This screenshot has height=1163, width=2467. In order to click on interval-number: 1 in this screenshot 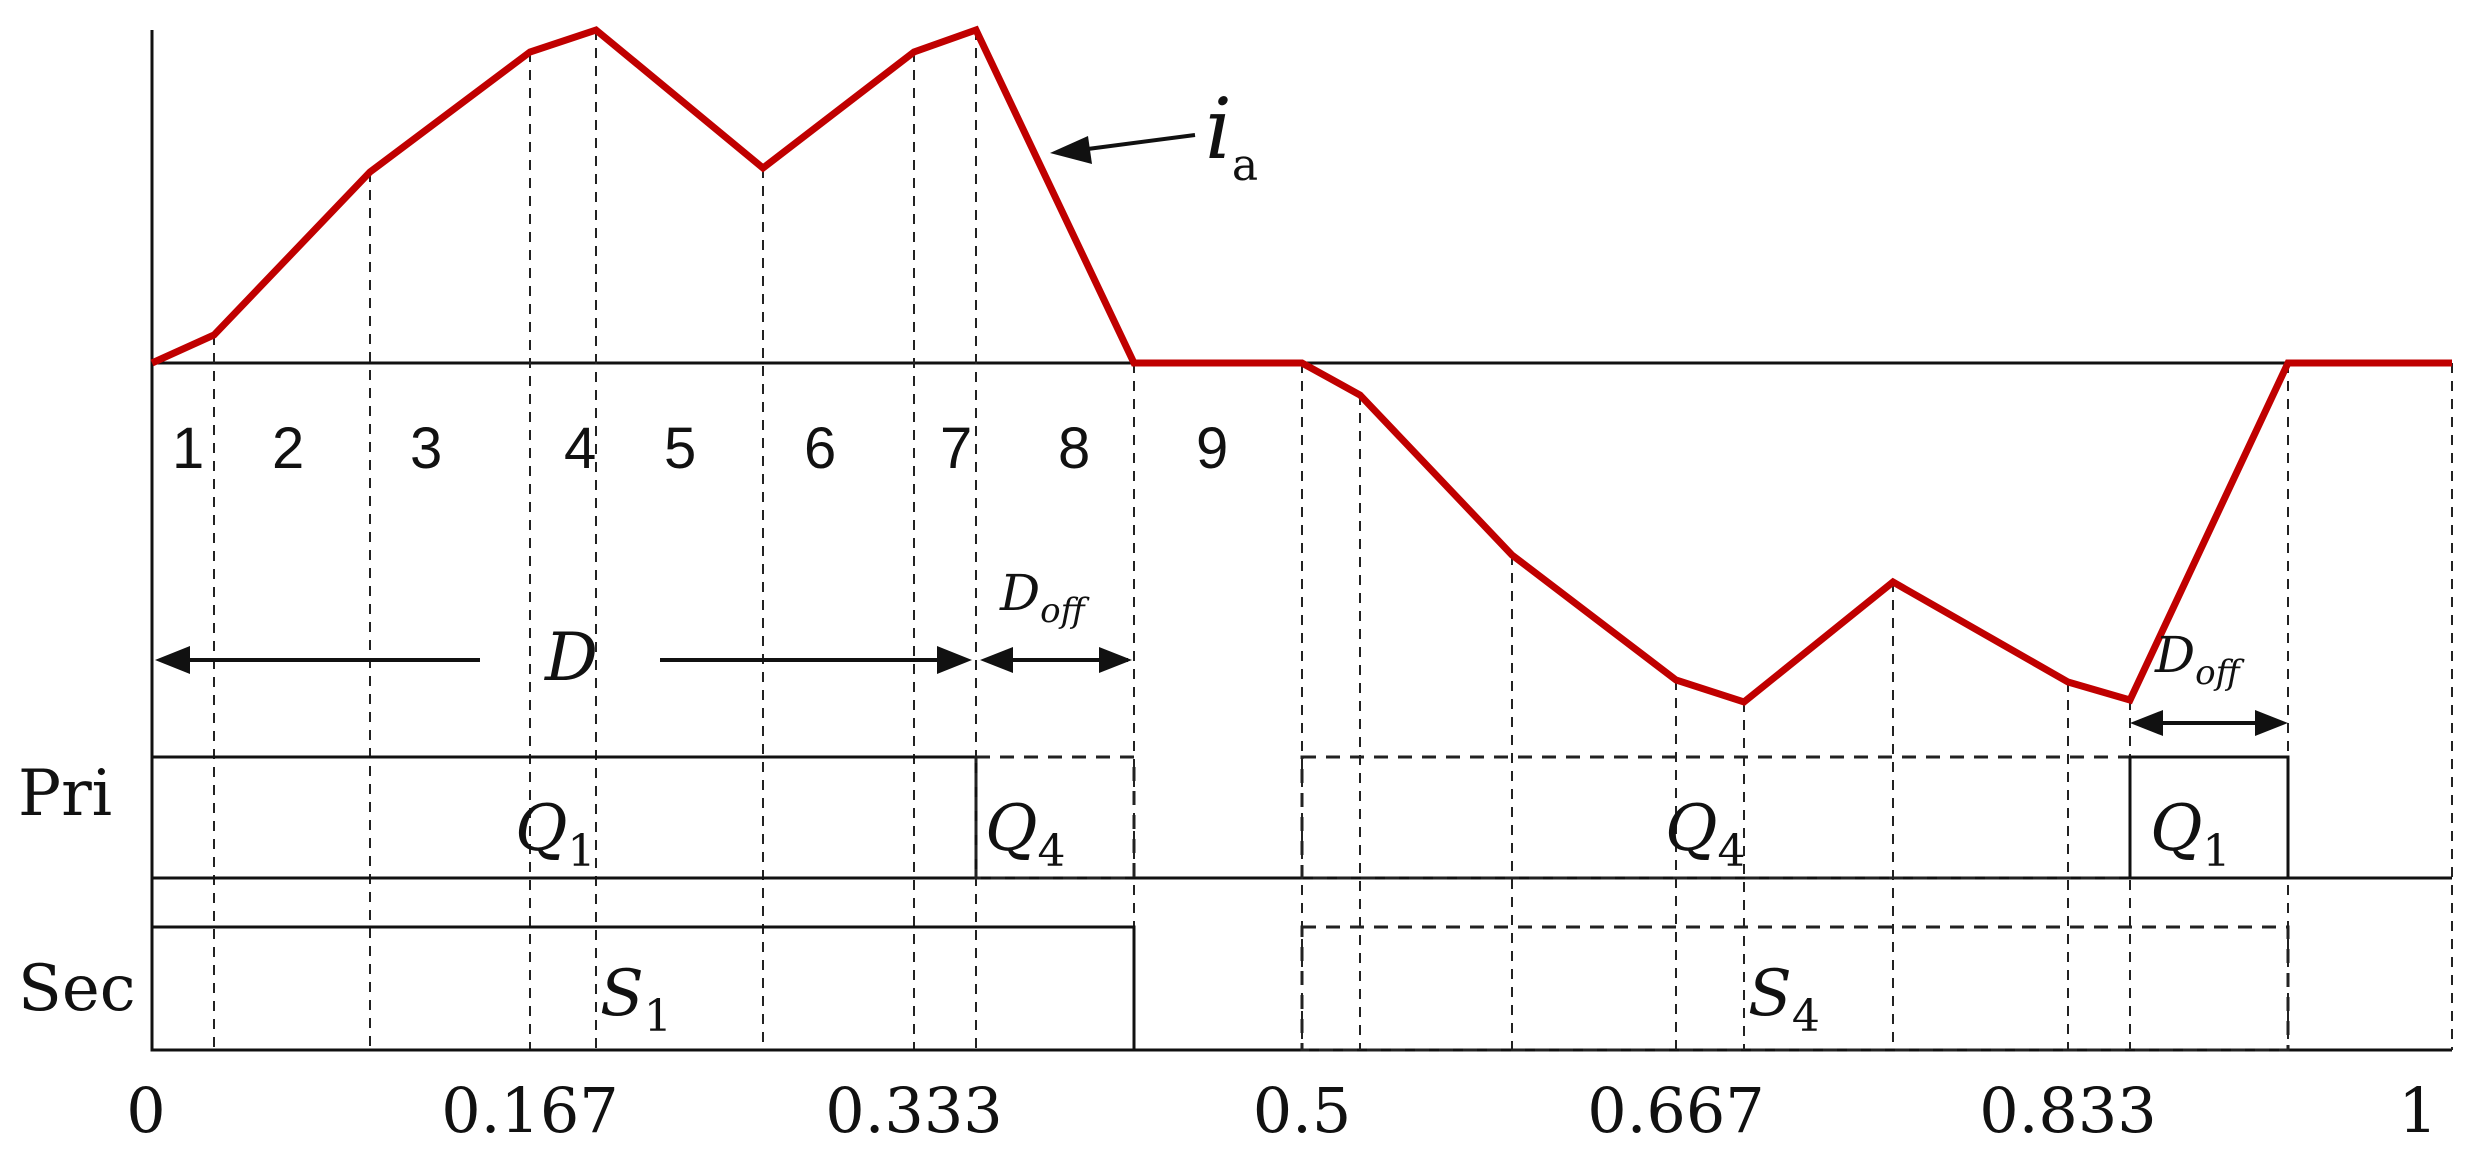, I will do `click(188, 448)`.